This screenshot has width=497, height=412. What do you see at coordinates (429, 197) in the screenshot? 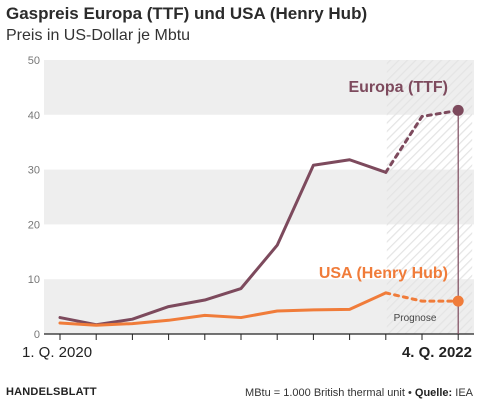
I see `forecast-area` at bounding box center [429, 197].